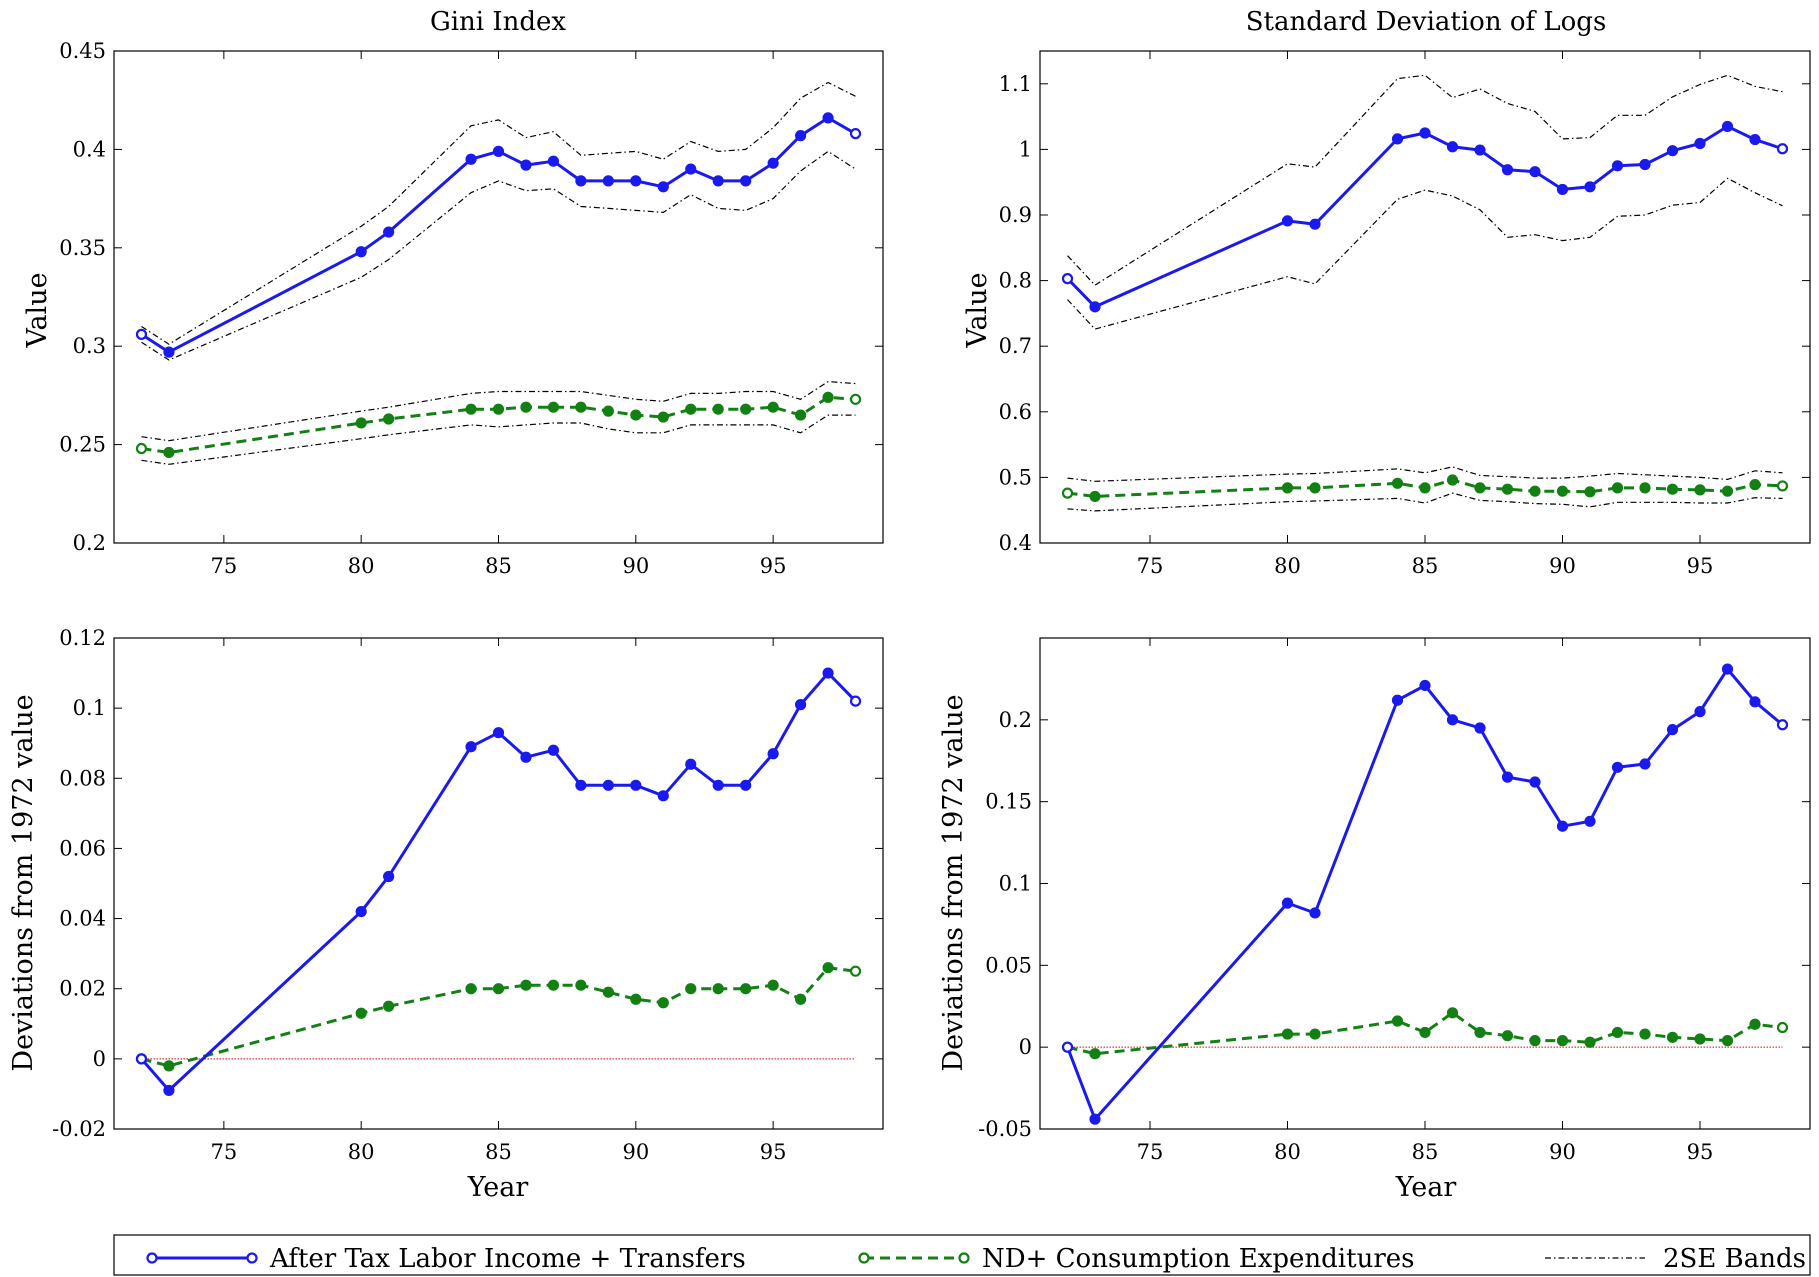  I want to click on x-tick-label: 90, so click(635, 566).